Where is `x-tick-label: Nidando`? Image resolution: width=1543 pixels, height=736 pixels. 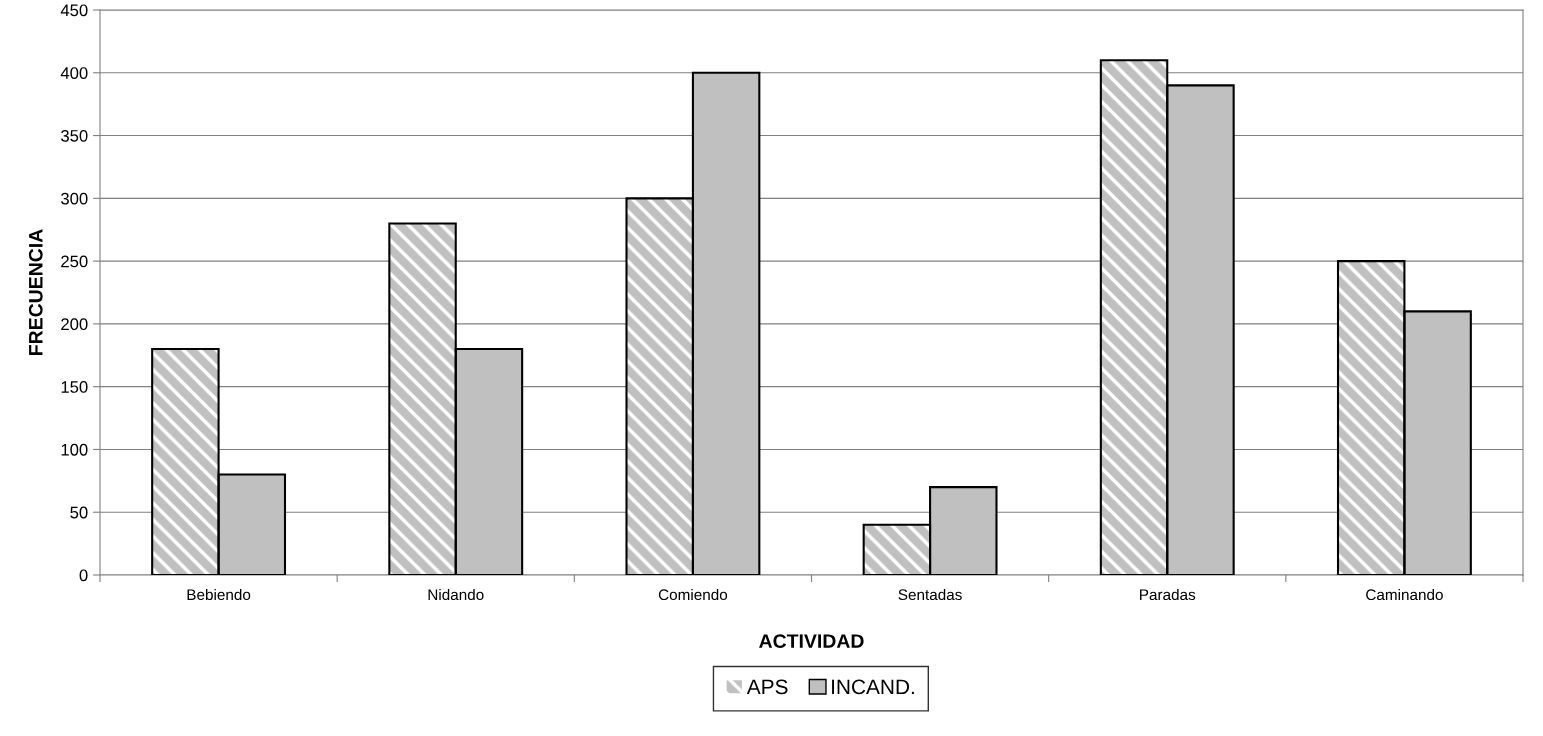
x-tick-label: Nidando is located at coordinates (456, 594).